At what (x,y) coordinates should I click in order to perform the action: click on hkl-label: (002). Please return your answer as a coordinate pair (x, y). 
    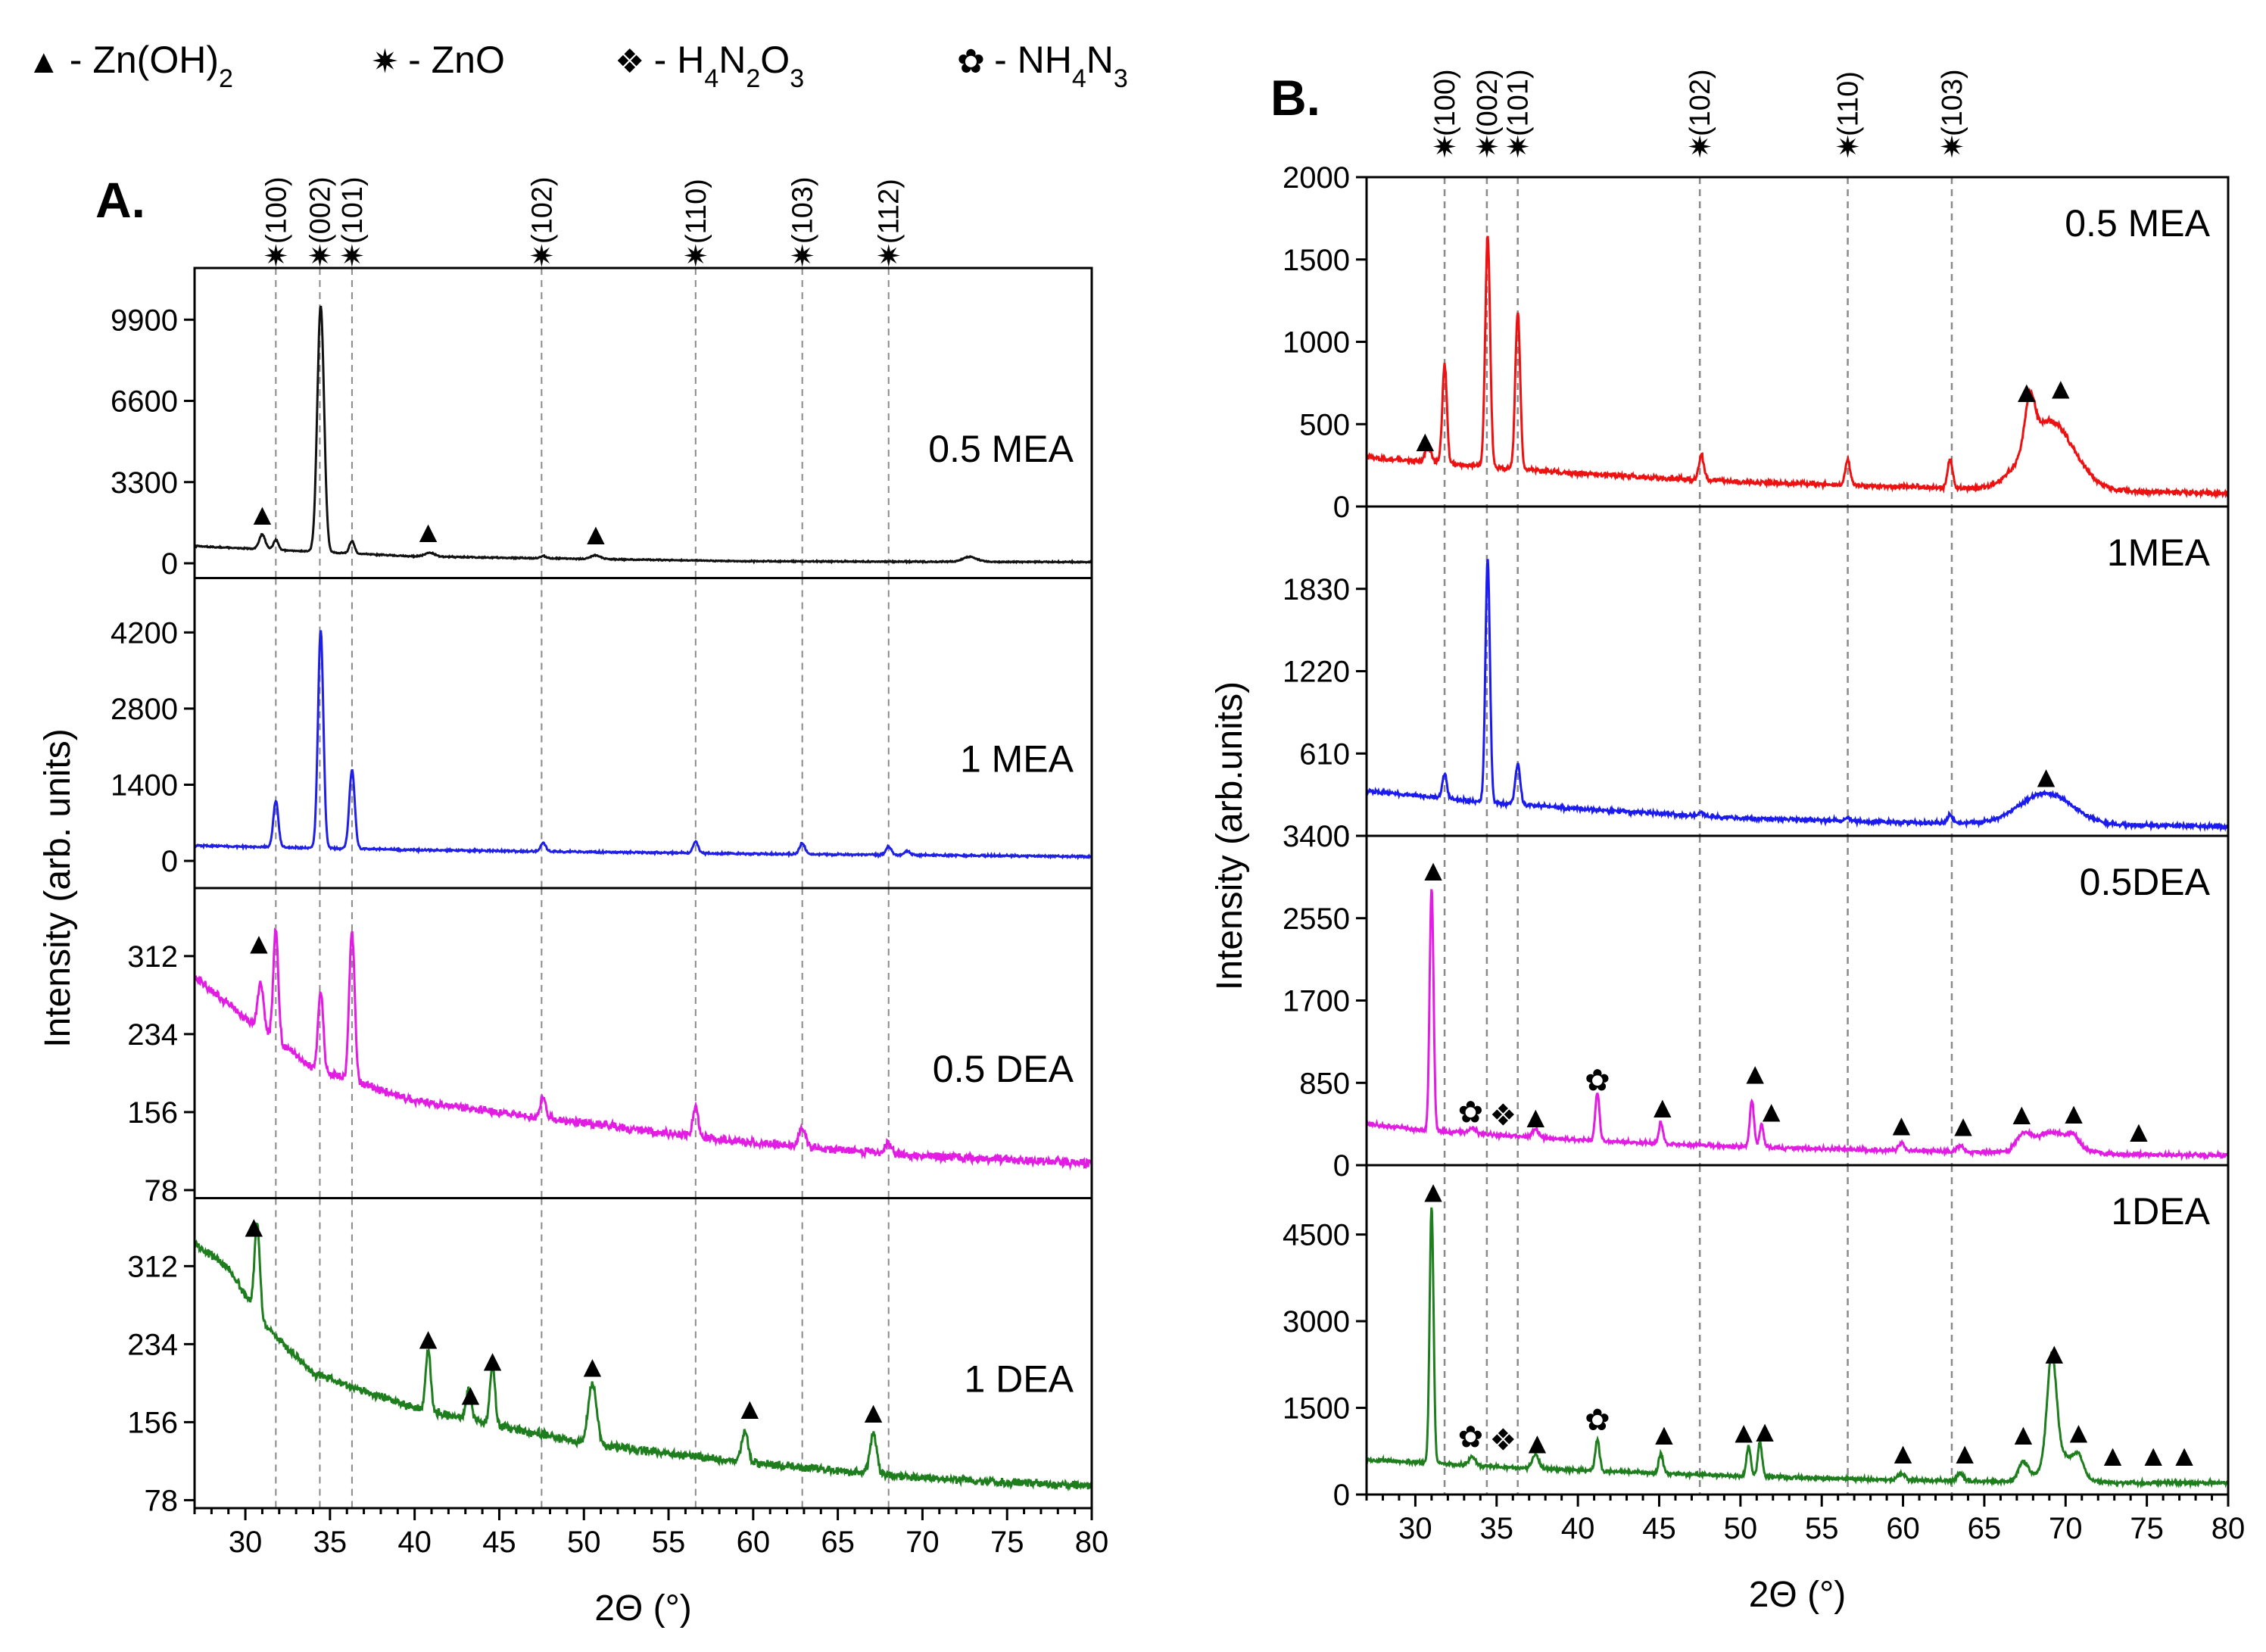
    Looking at the image, I should click on (320, 210).